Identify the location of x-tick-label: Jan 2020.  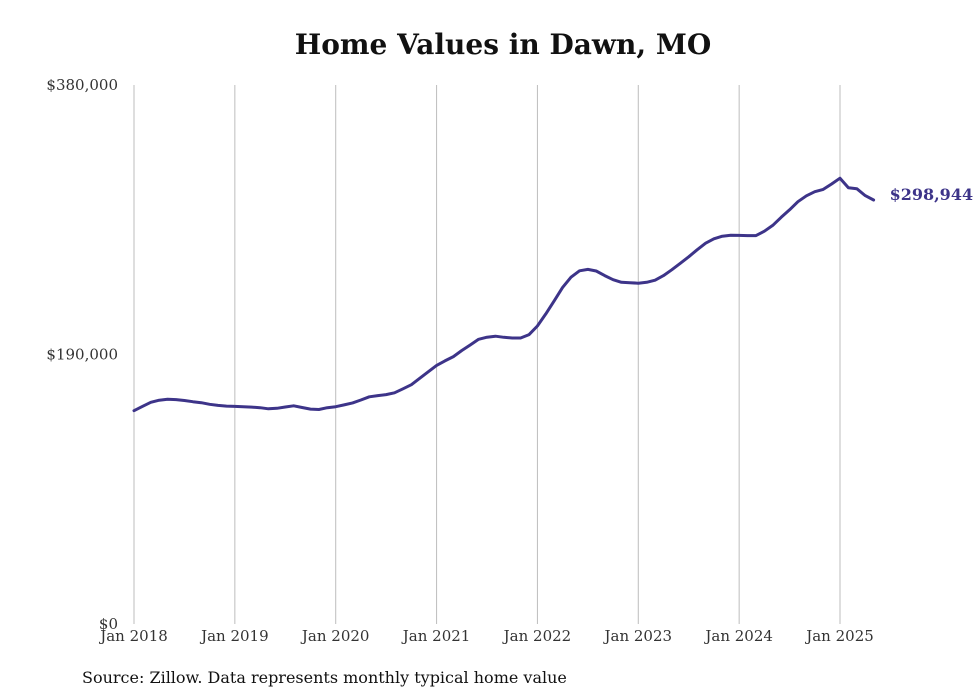
(335, 636).